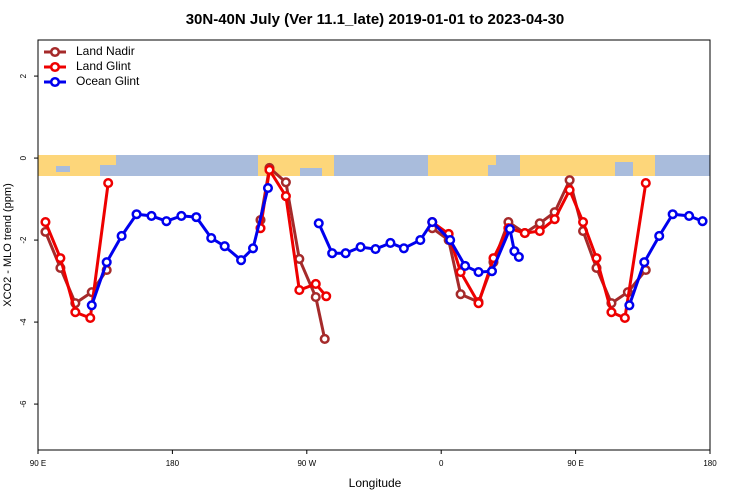  Describe the element at coordinates (108, 81) in the screenshot. I see `legend-label: Ocean Glint` at that location.